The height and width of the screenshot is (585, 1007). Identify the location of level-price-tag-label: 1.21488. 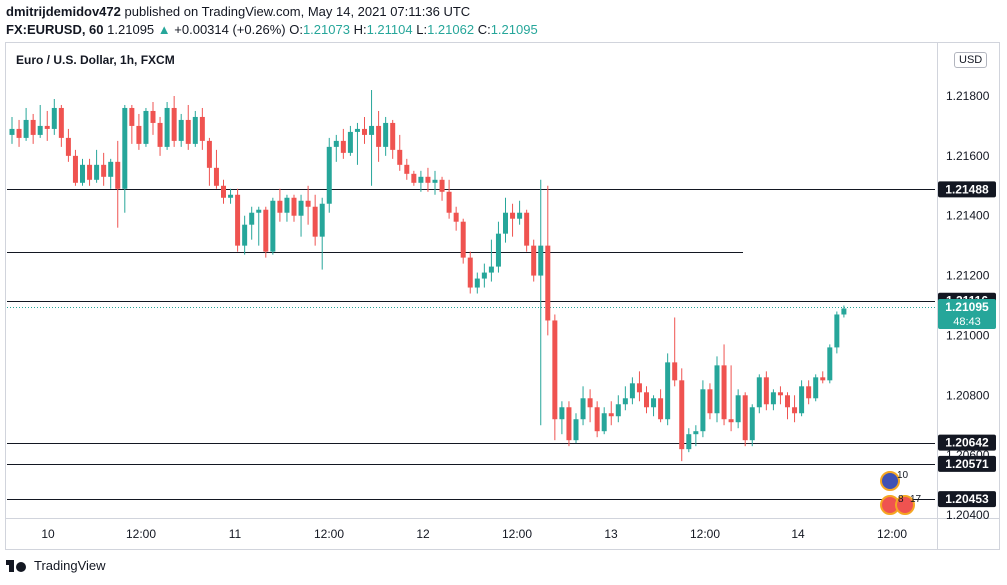
(967, 189).